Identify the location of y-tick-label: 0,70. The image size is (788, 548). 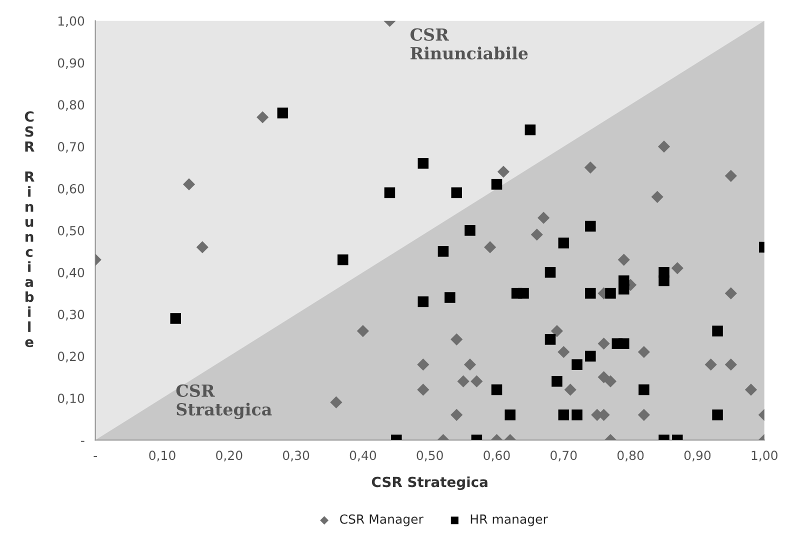
(71, 147).